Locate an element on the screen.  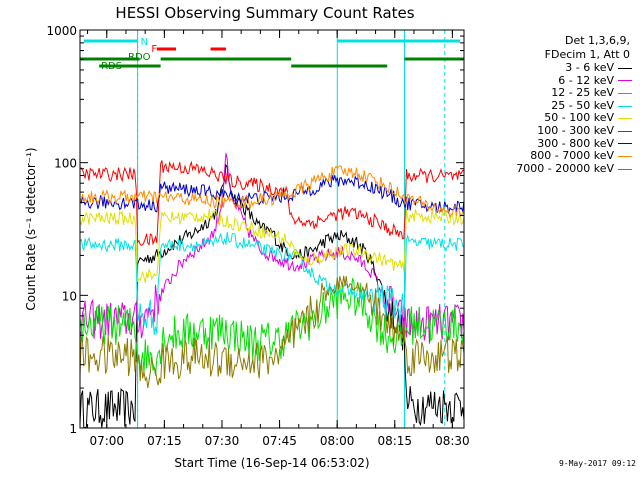
y-axis-label: Count Rate (s⁻¹ detector⁻¹) is located at coordinates (31, 228).